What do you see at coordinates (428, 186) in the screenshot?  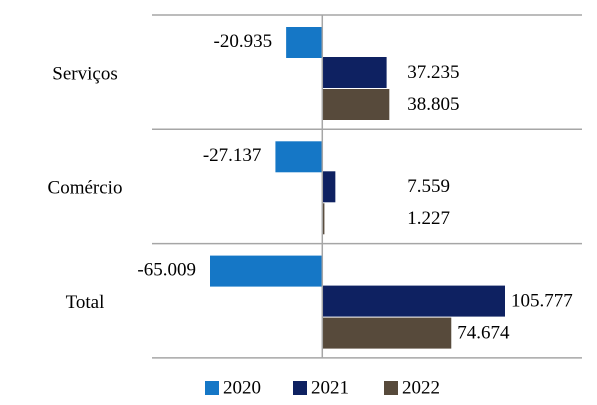 I see `value-label: 7.559` at bounding box center [428, 186].